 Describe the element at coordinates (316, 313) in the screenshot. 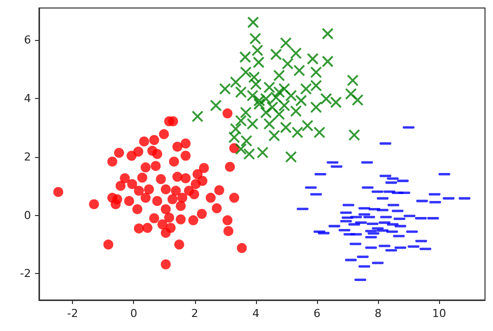

I see `x-tick-label: 6` at that location.